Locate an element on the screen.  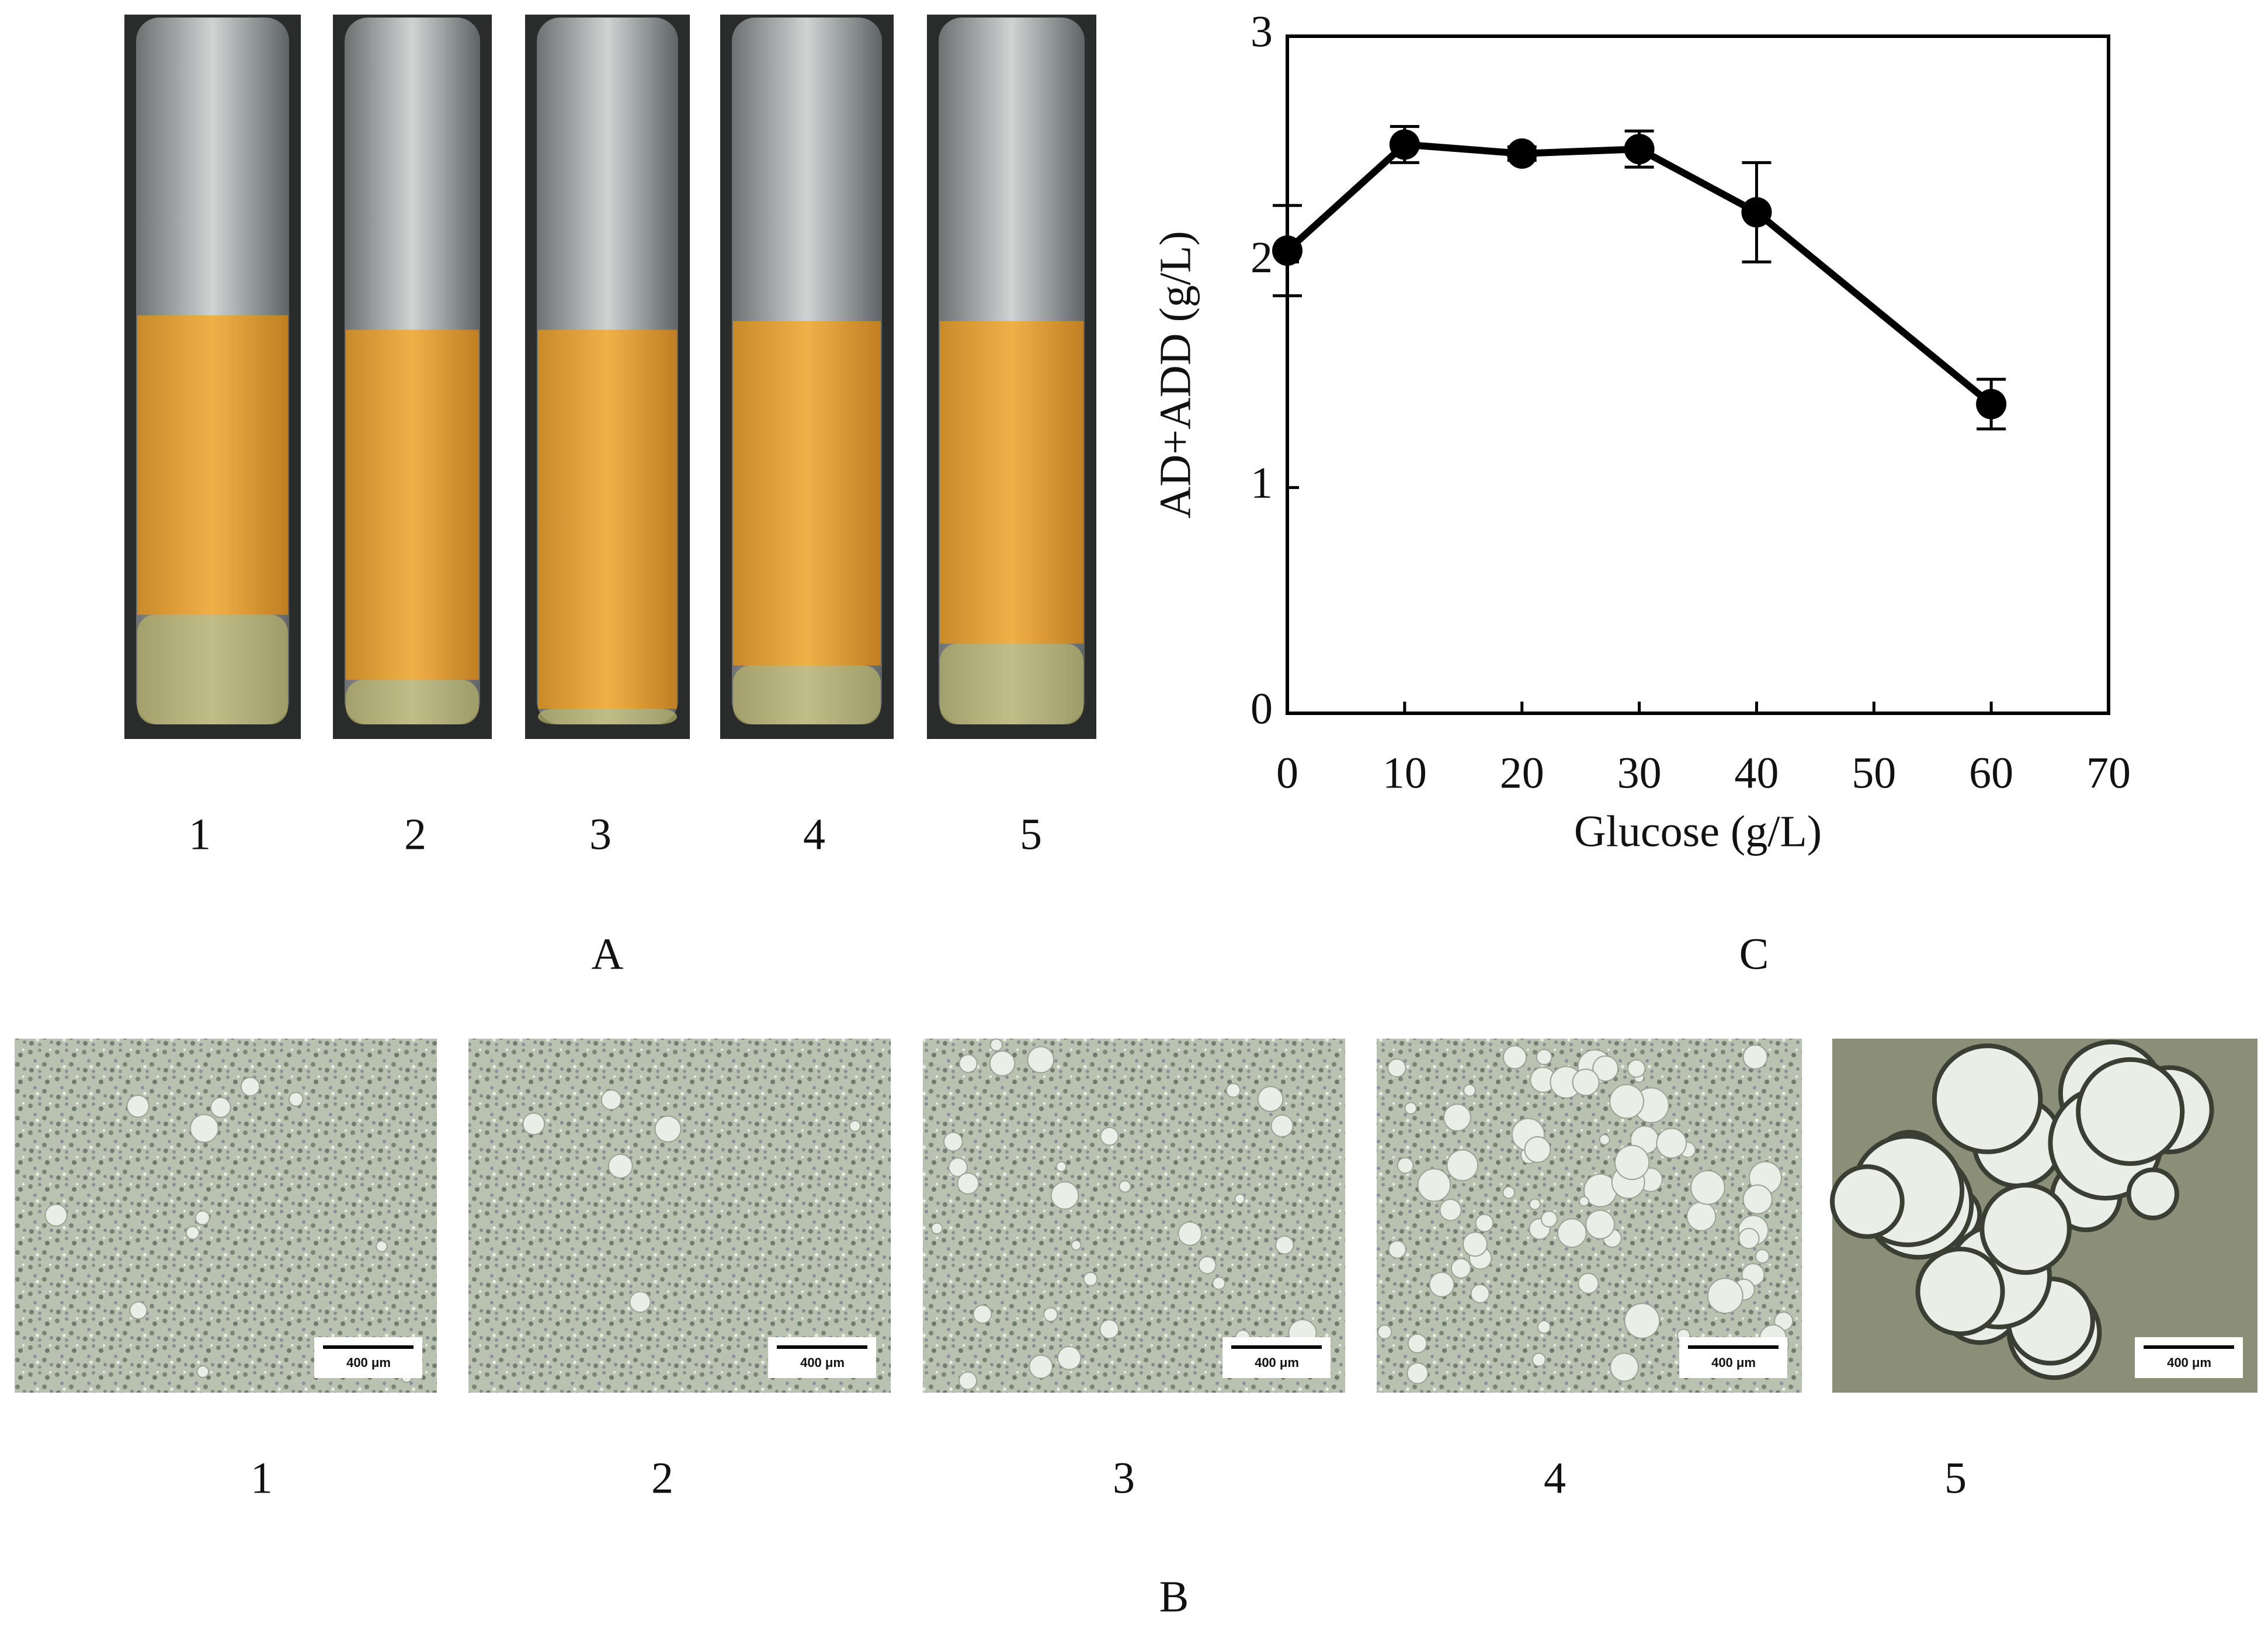
x-axis-label: Glucose (g/L) is located at coordinates (1698, 831).